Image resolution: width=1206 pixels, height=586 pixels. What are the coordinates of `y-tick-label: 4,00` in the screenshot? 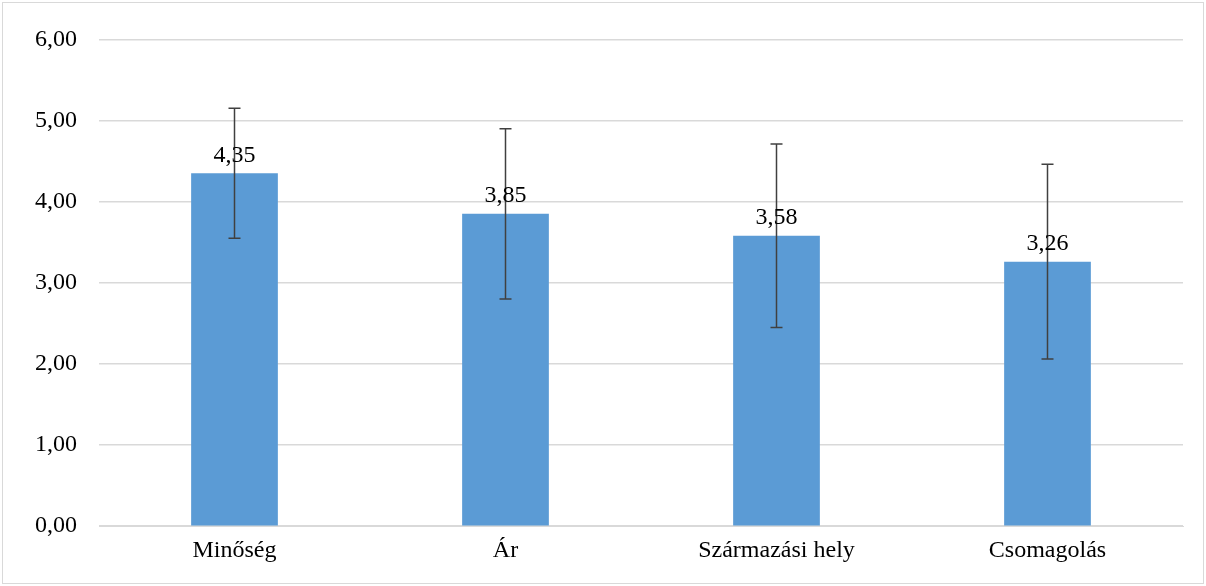 It's located at (56, 199).